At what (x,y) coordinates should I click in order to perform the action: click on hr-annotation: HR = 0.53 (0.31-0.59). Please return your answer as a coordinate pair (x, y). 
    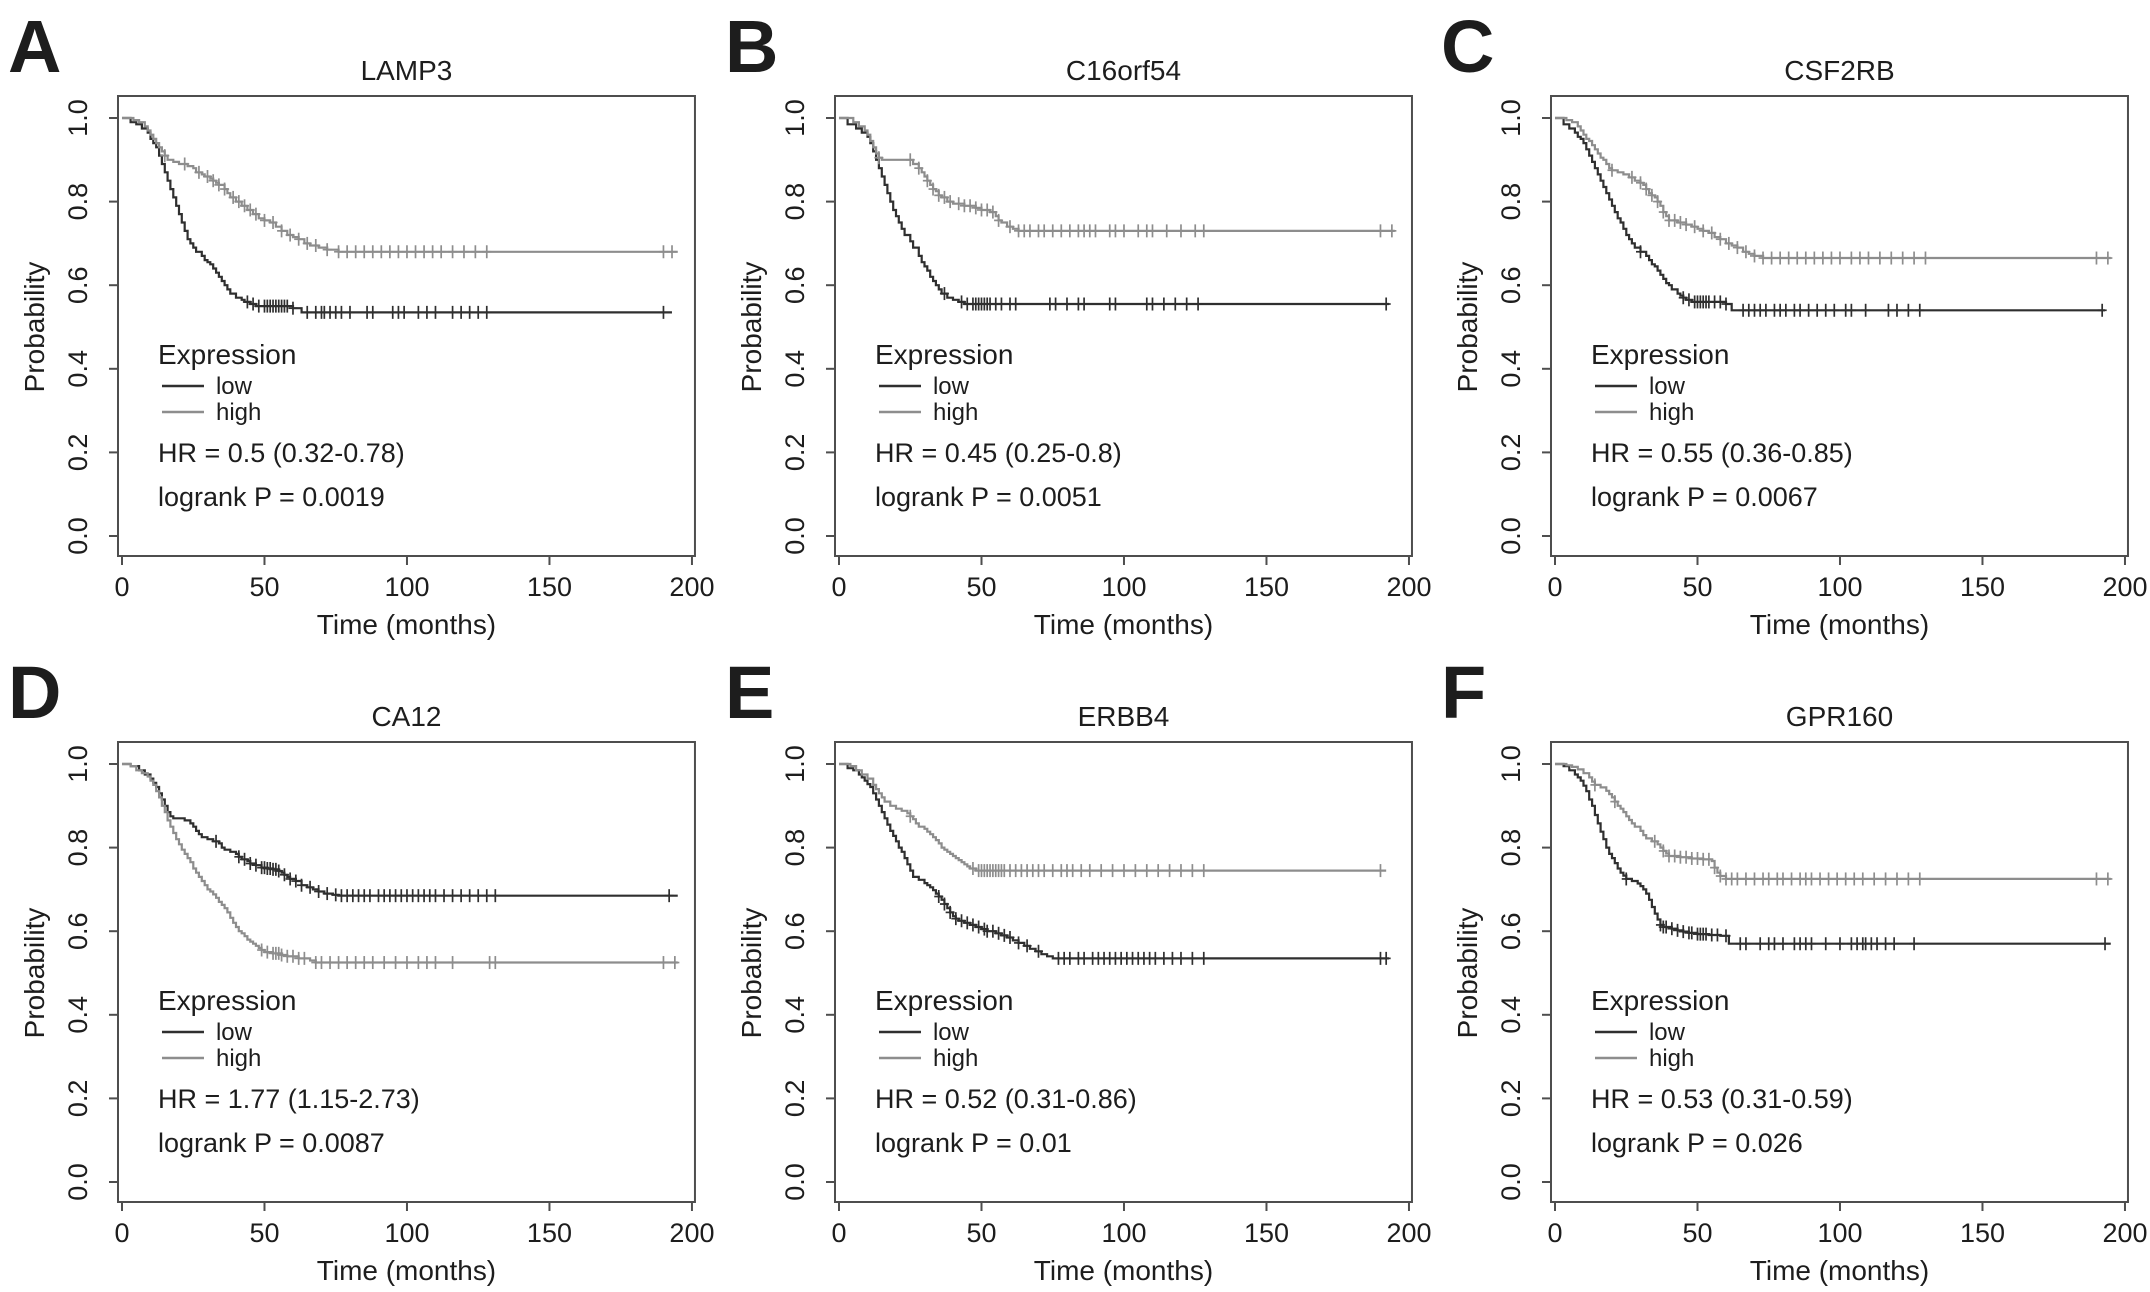
    Looking at the image, I should click on (1722, 1099).